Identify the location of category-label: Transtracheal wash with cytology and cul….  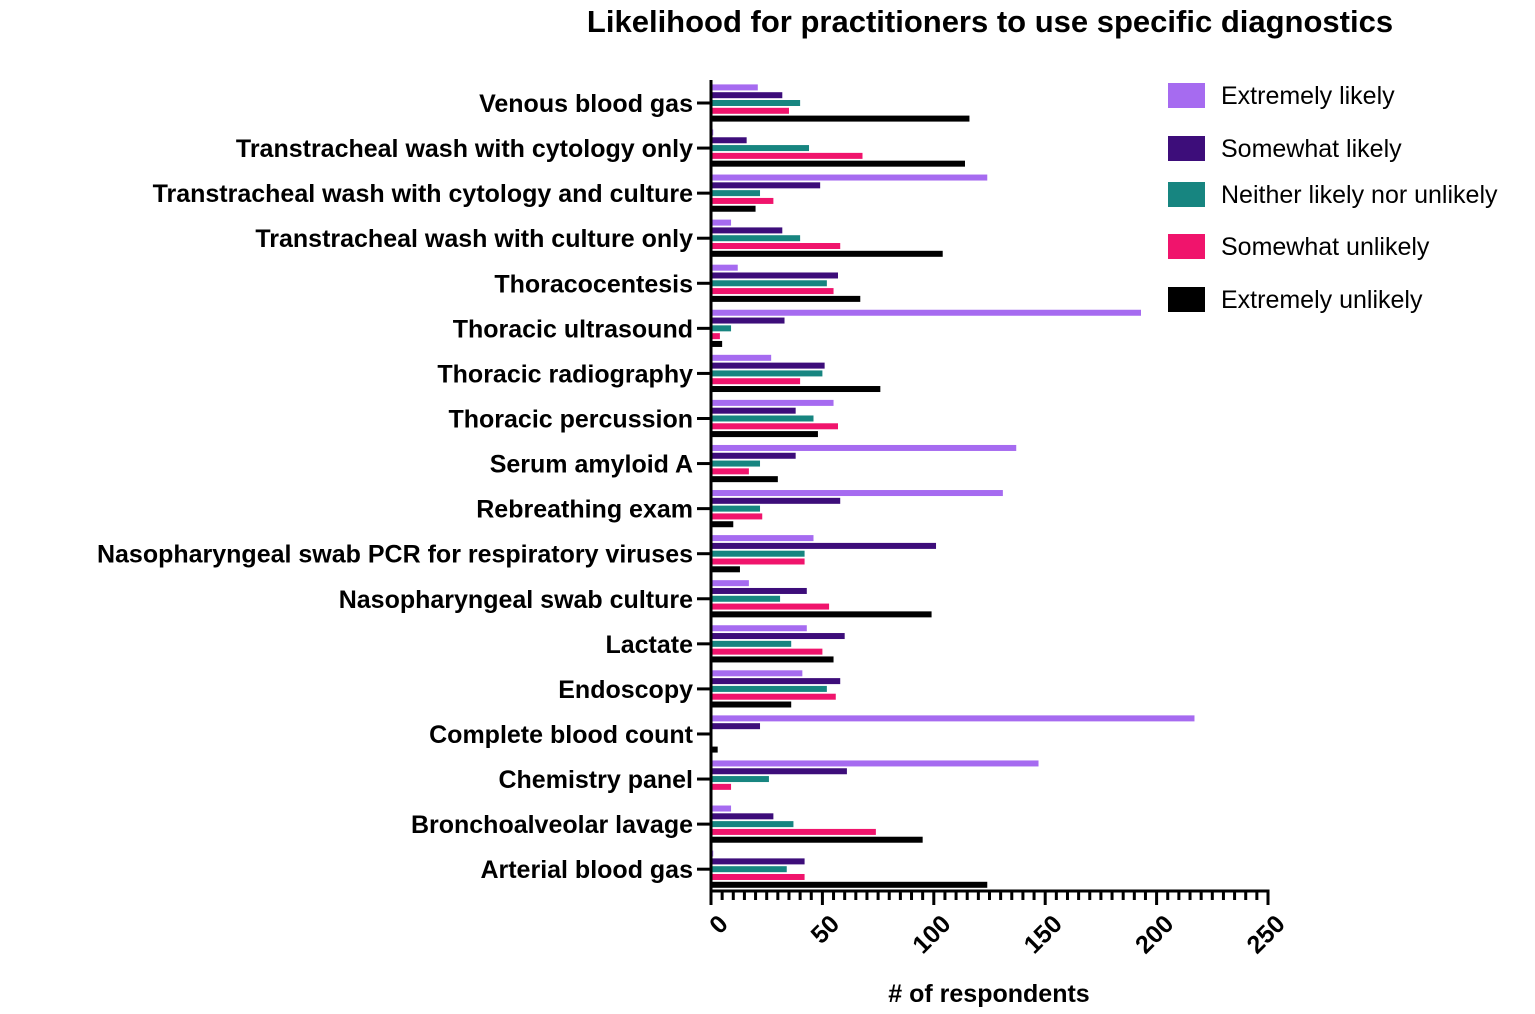
(423, 194).